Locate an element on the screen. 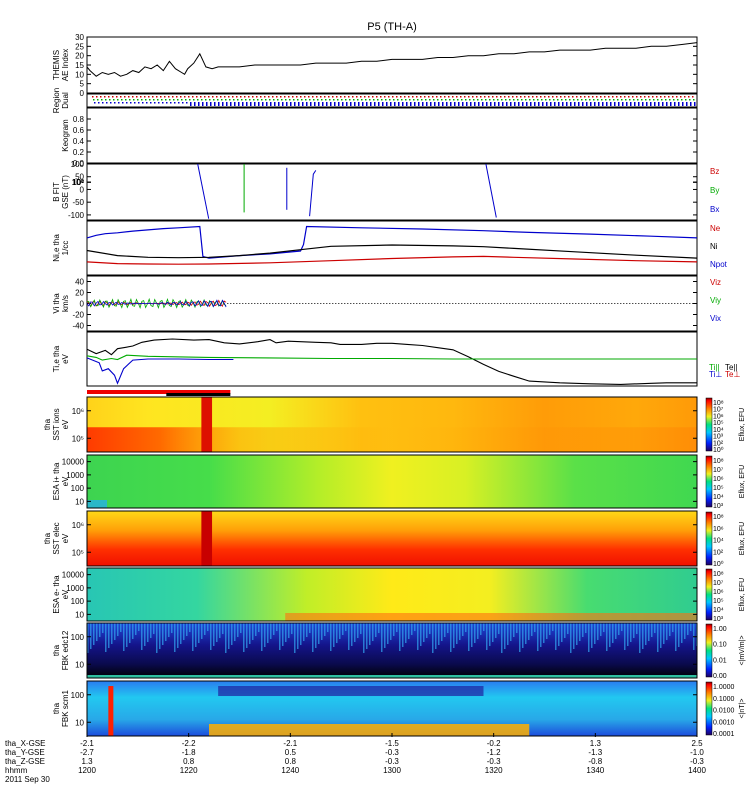  colorbar-0-tick-4: 10⁴ is located at coordinates (718, 430).